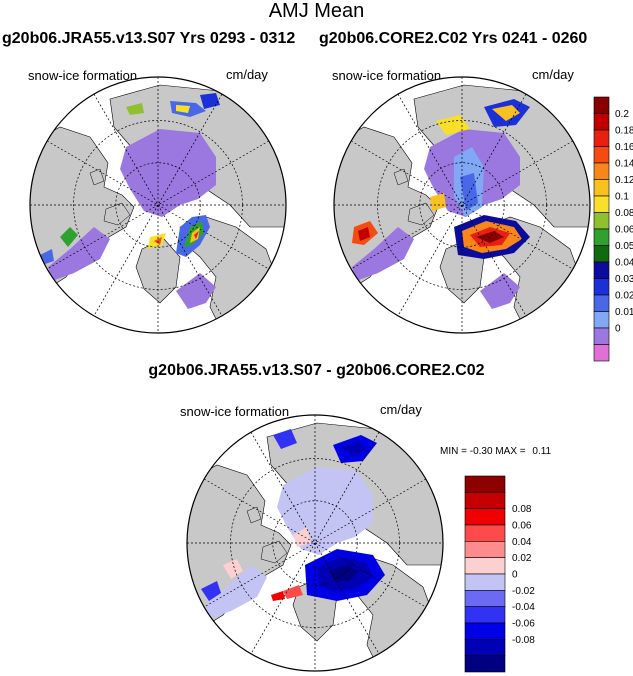  What do you see at coordinates (83, 75) in the screenshot?
I see `panel-left-label: snow-ice formation` at bounding box center [83, 75].